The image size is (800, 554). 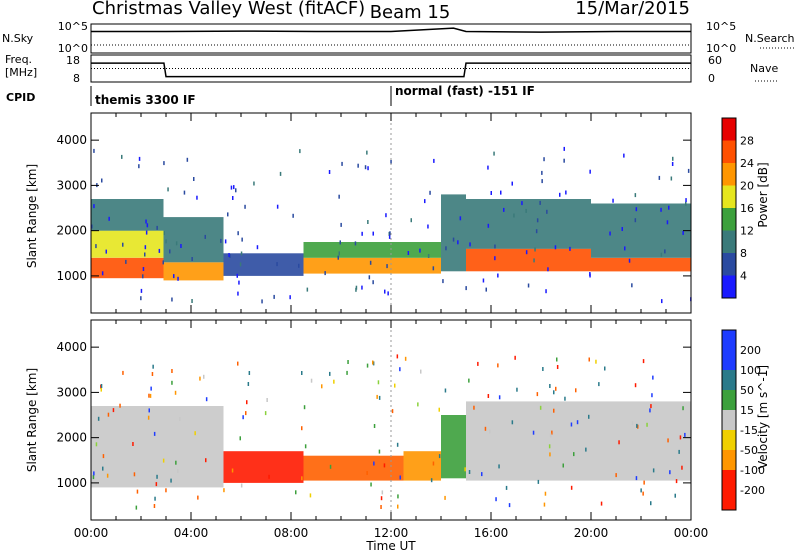 I want to click on velocity-colorbar-cell, so click(x=729, y=500).